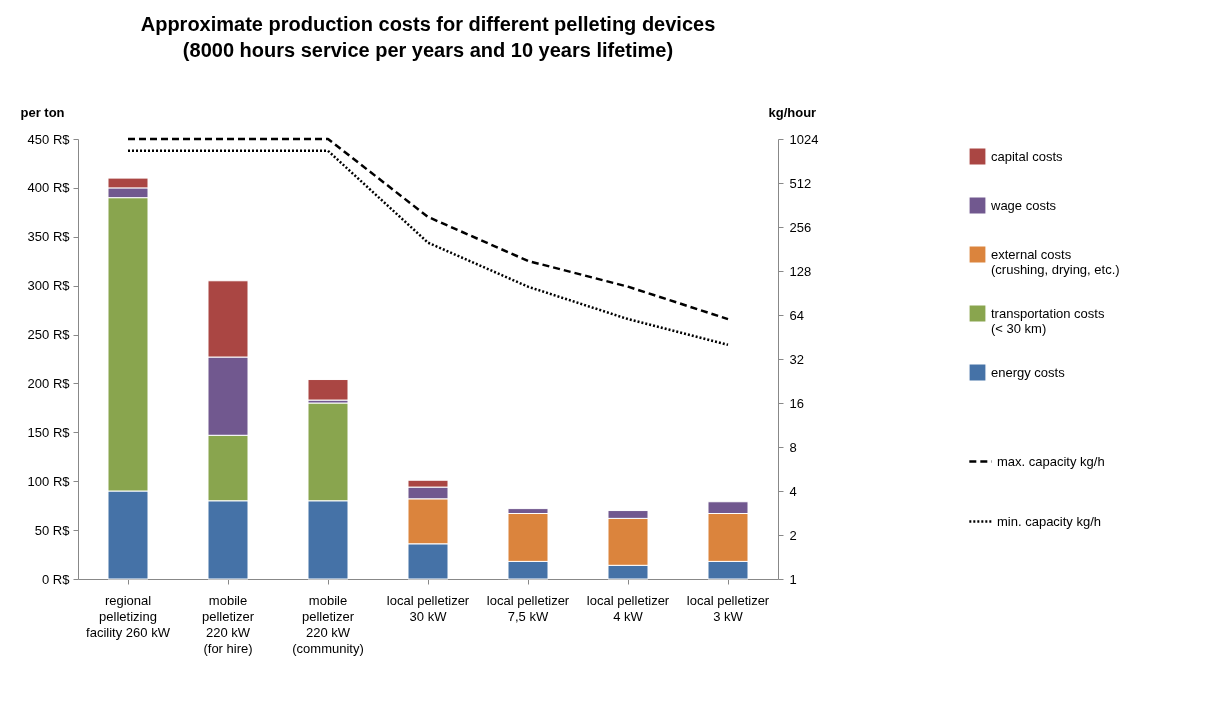  What do you see at coordinates (328, 390) in the screenshot?
I see `bar` at bounding box center [328, 390].